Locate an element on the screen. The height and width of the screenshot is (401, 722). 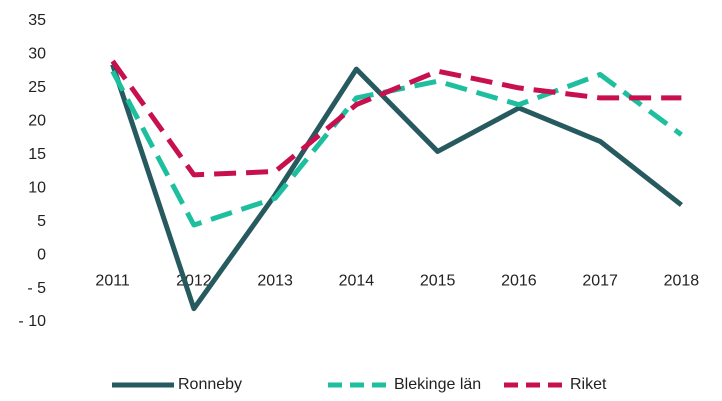
y-tick-label: 0 is located at coordinates (41, 254).